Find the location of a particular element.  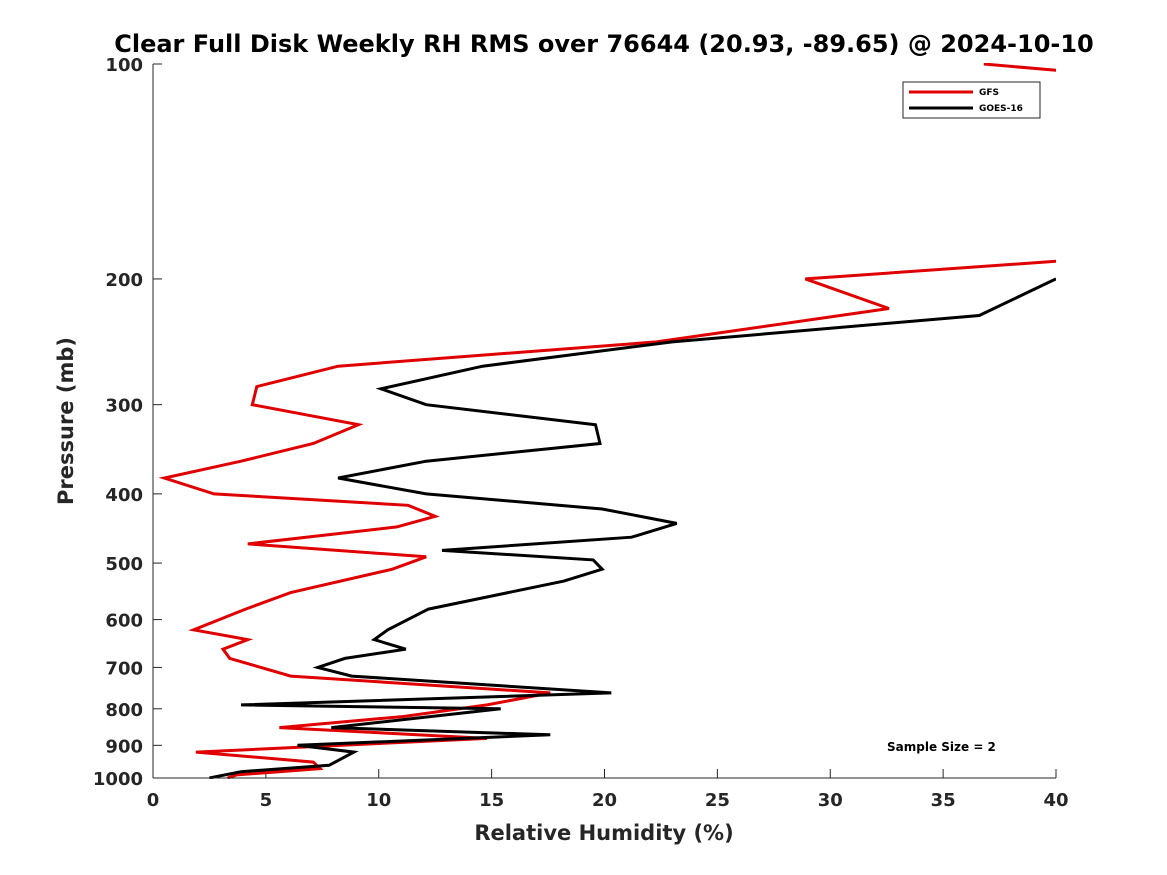

y-tick-label: 900 is located at coordinates (124, 746).